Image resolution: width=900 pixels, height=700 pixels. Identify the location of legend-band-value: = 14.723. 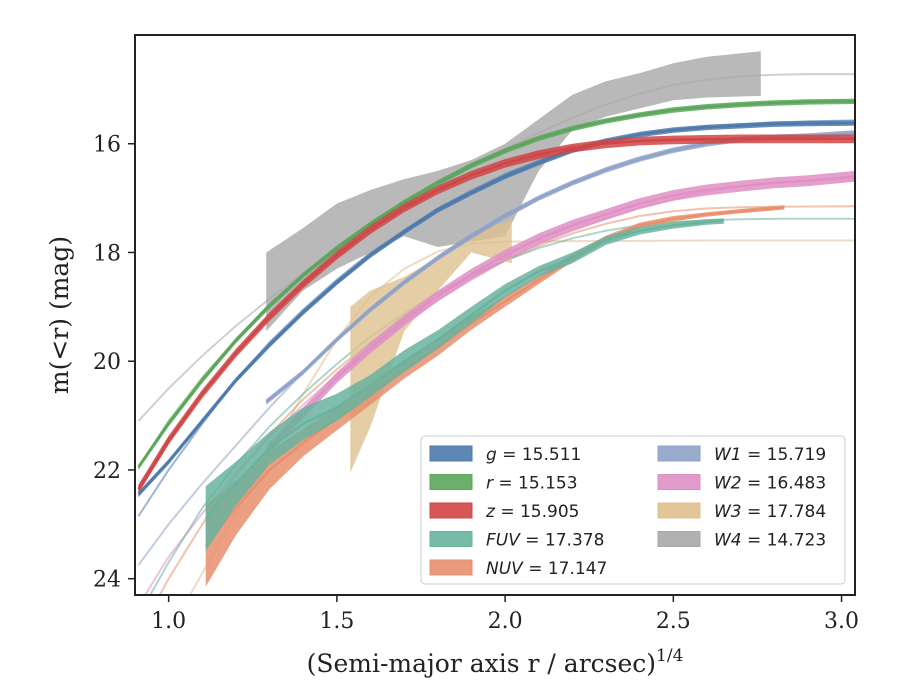
(784, 541).